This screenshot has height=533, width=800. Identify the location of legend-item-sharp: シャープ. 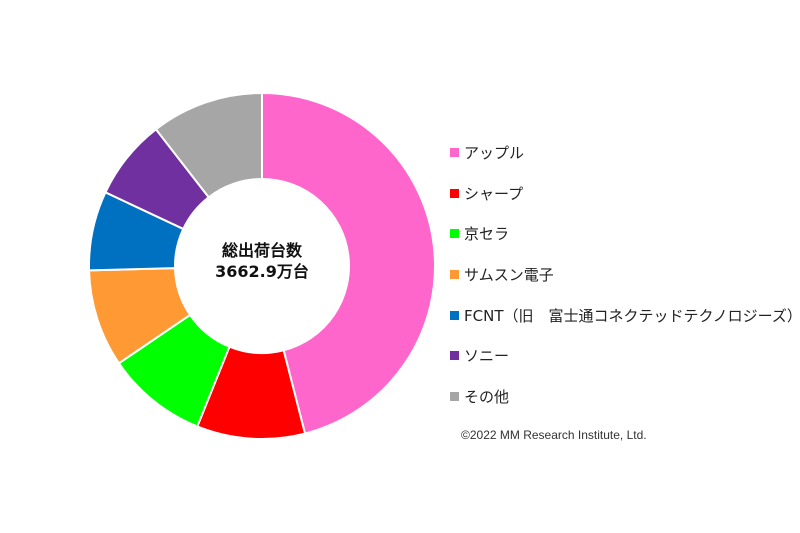
(625, 193).